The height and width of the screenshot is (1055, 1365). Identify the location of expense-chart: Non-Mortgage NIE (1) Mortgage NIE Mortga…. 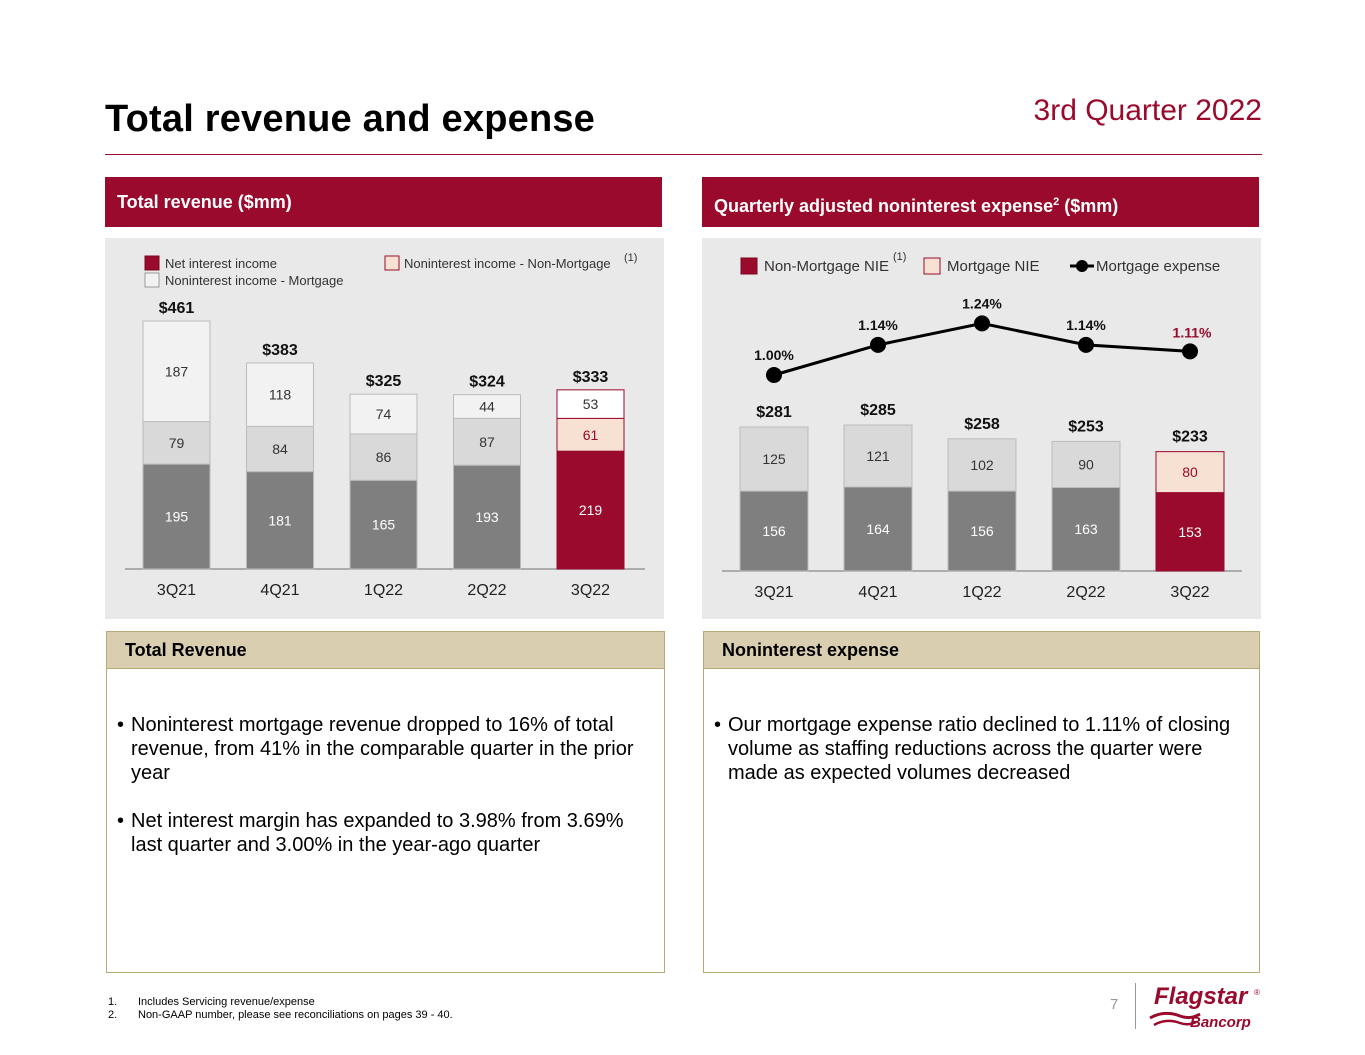
(982, 426).